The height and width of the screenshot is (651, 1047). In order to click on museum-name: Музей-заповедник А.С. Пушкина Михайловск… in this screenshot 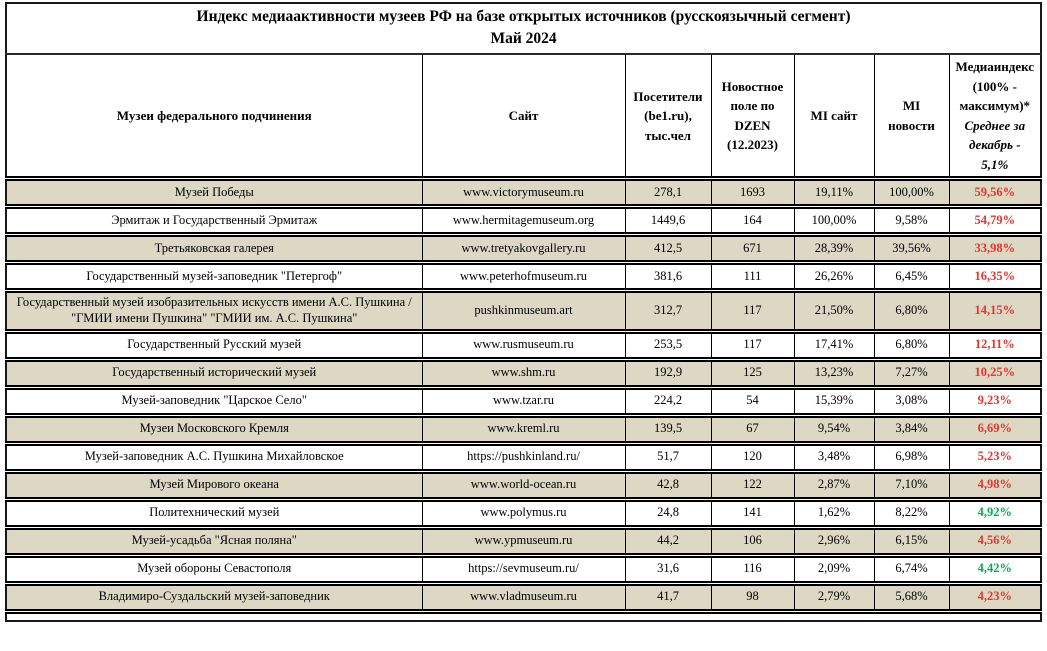, I will do `click(214, 458)`.